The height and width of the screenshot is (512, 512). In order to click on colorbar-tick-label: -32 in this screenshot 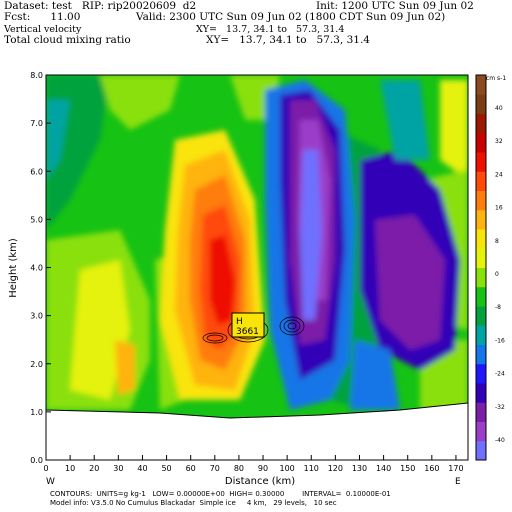, I will do `click(500, 407)`.